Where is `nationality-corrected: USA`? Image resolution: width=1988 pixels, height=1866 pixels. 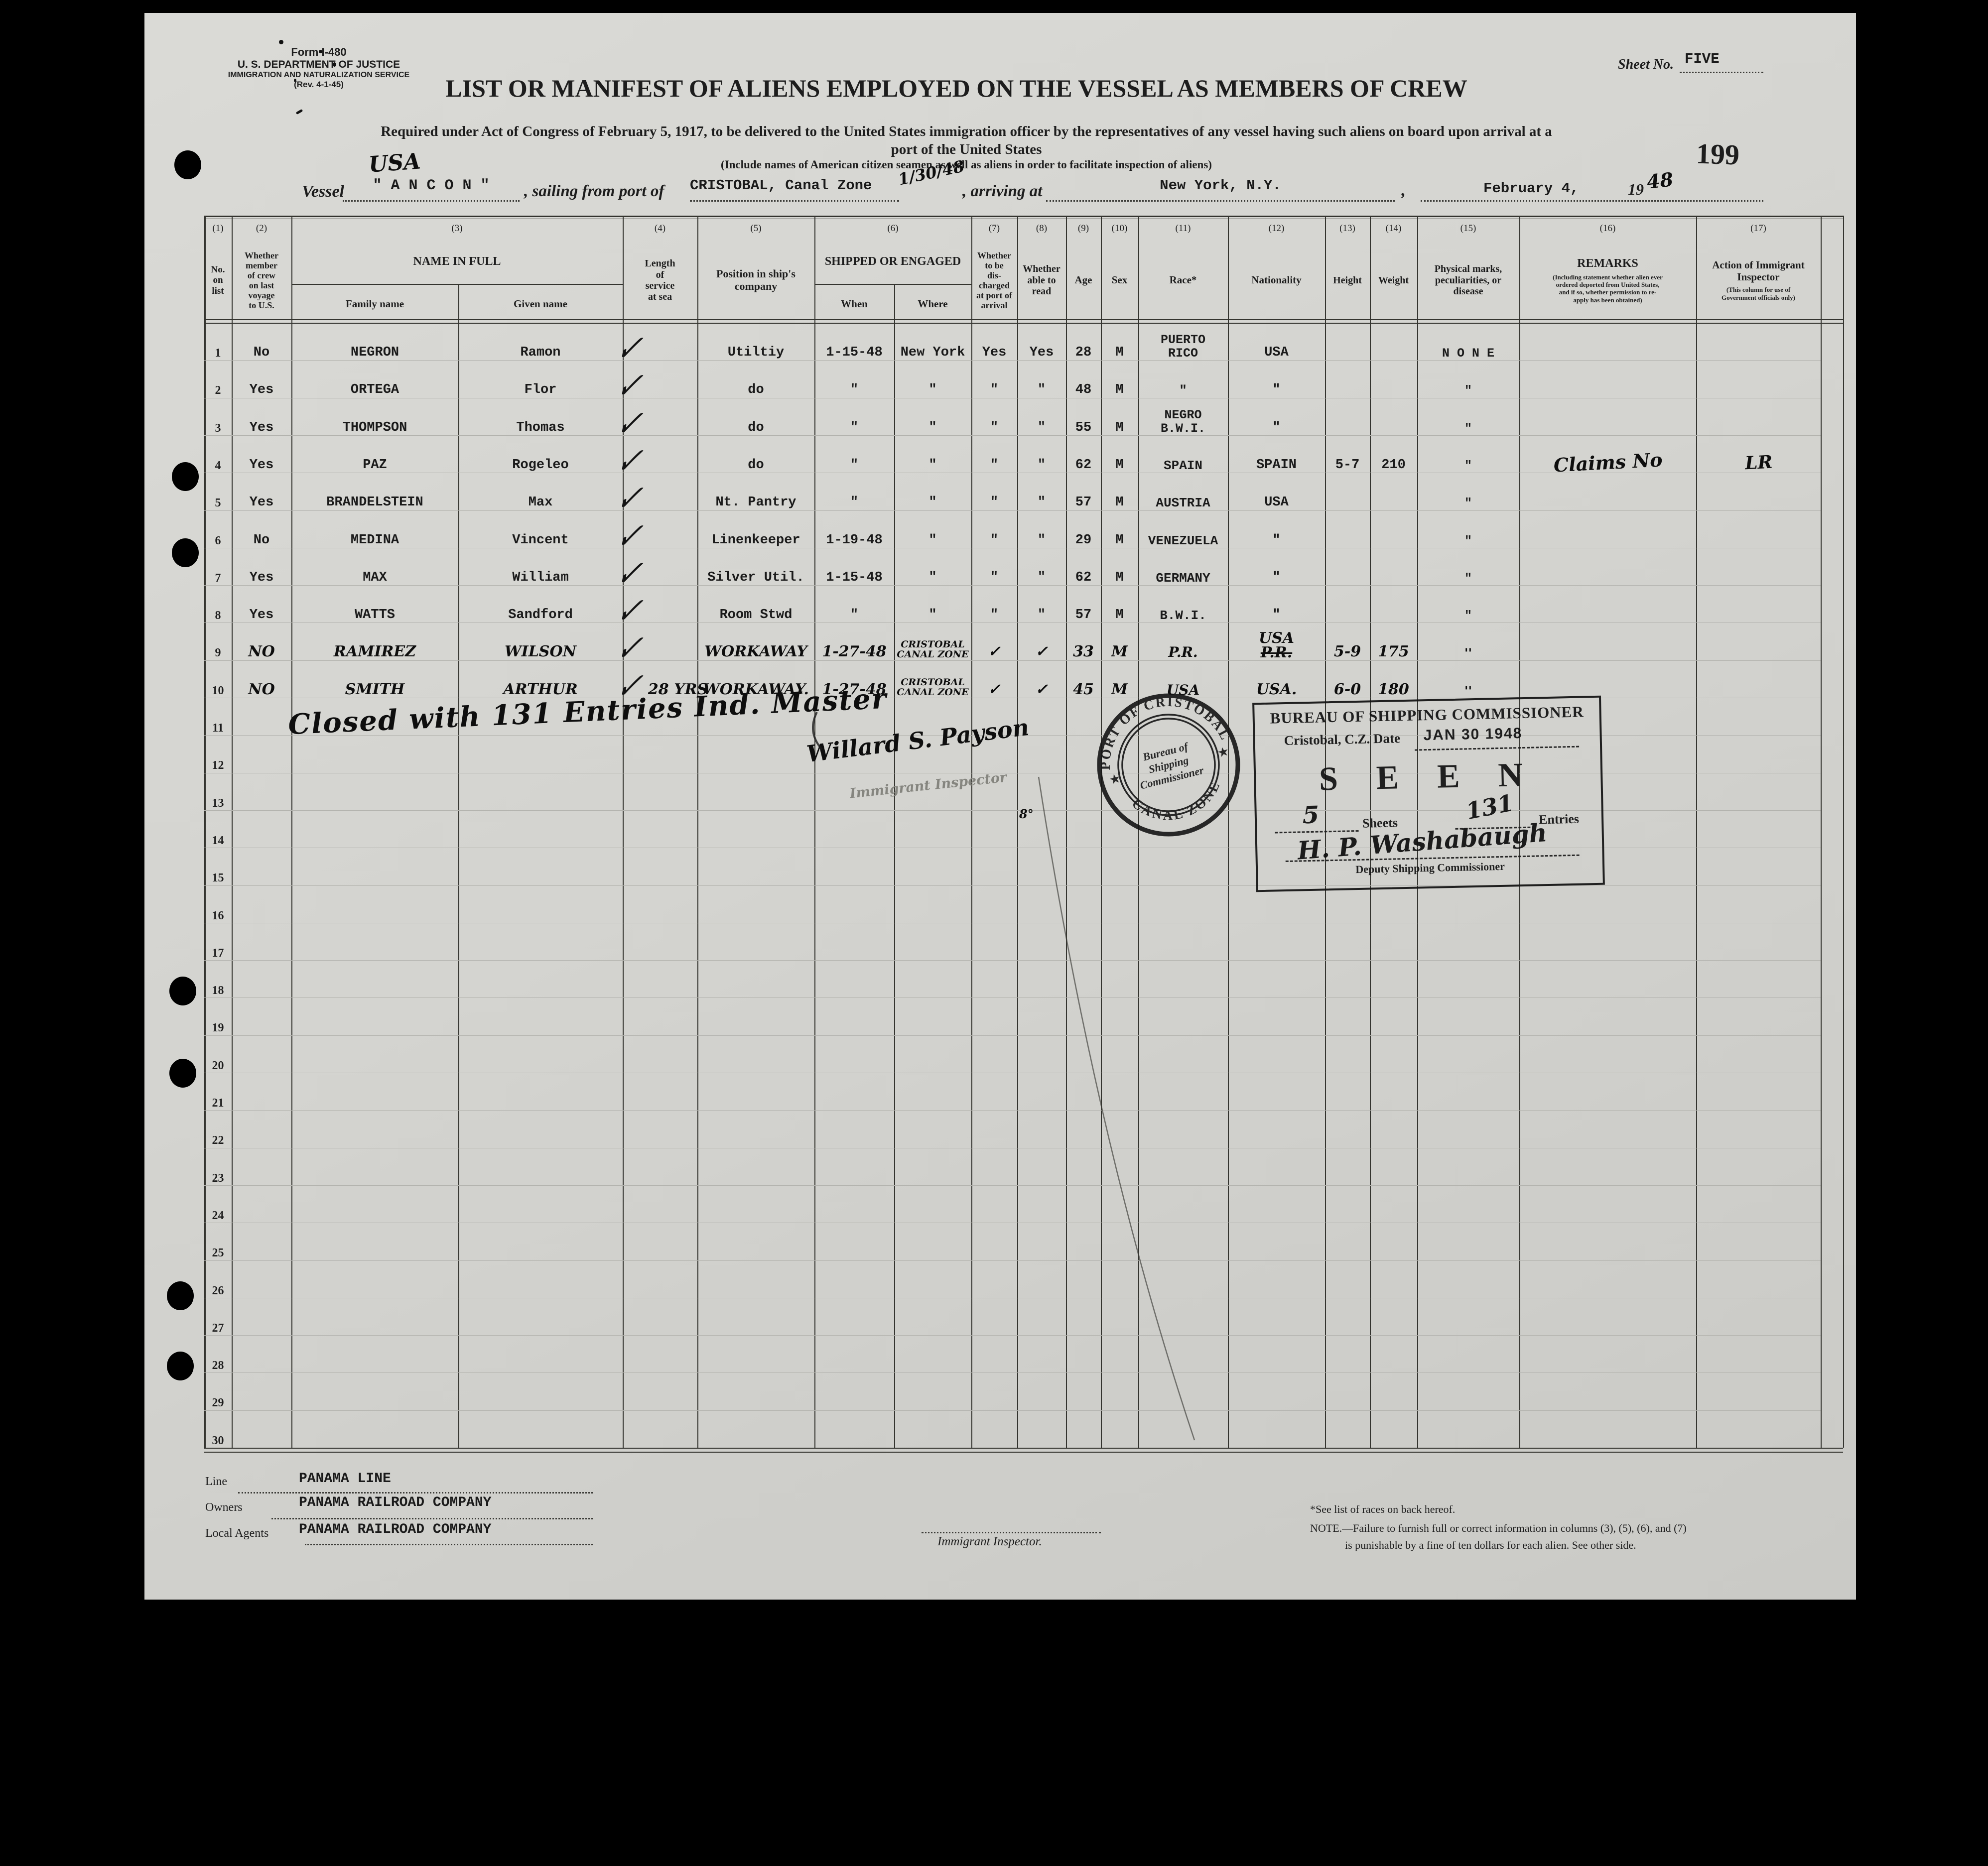
nationality-corrected: USA is located at coordinates (1276, 638).